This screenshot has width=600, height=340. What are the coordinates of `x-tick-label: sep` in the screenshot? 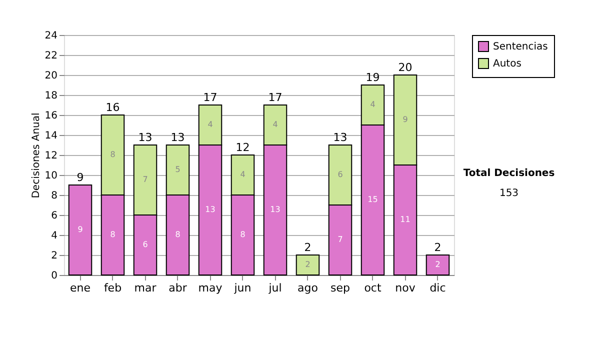 It's located at (340, 288).